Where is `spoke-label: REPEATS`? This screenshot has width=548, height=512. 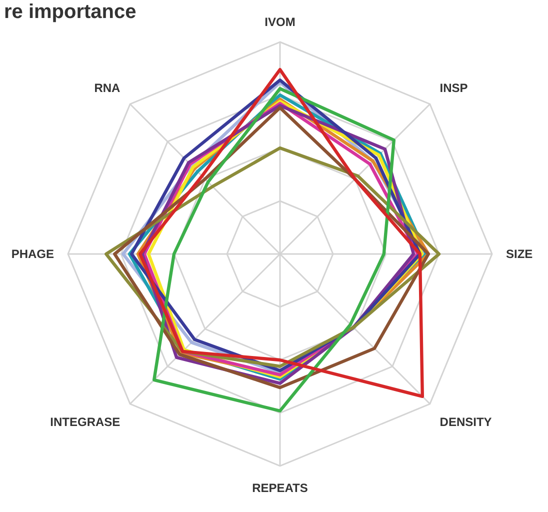 spoke-label: REPEATS is located at coordinates (280, 488).